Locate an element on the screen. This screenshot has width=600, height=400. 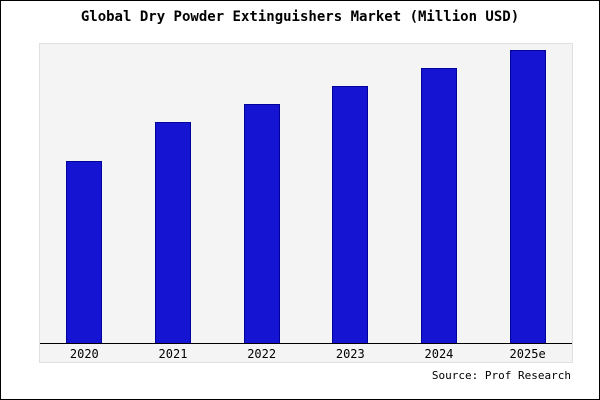
x-tick-label-2020: 2020 is located at coordinates (84, 353).